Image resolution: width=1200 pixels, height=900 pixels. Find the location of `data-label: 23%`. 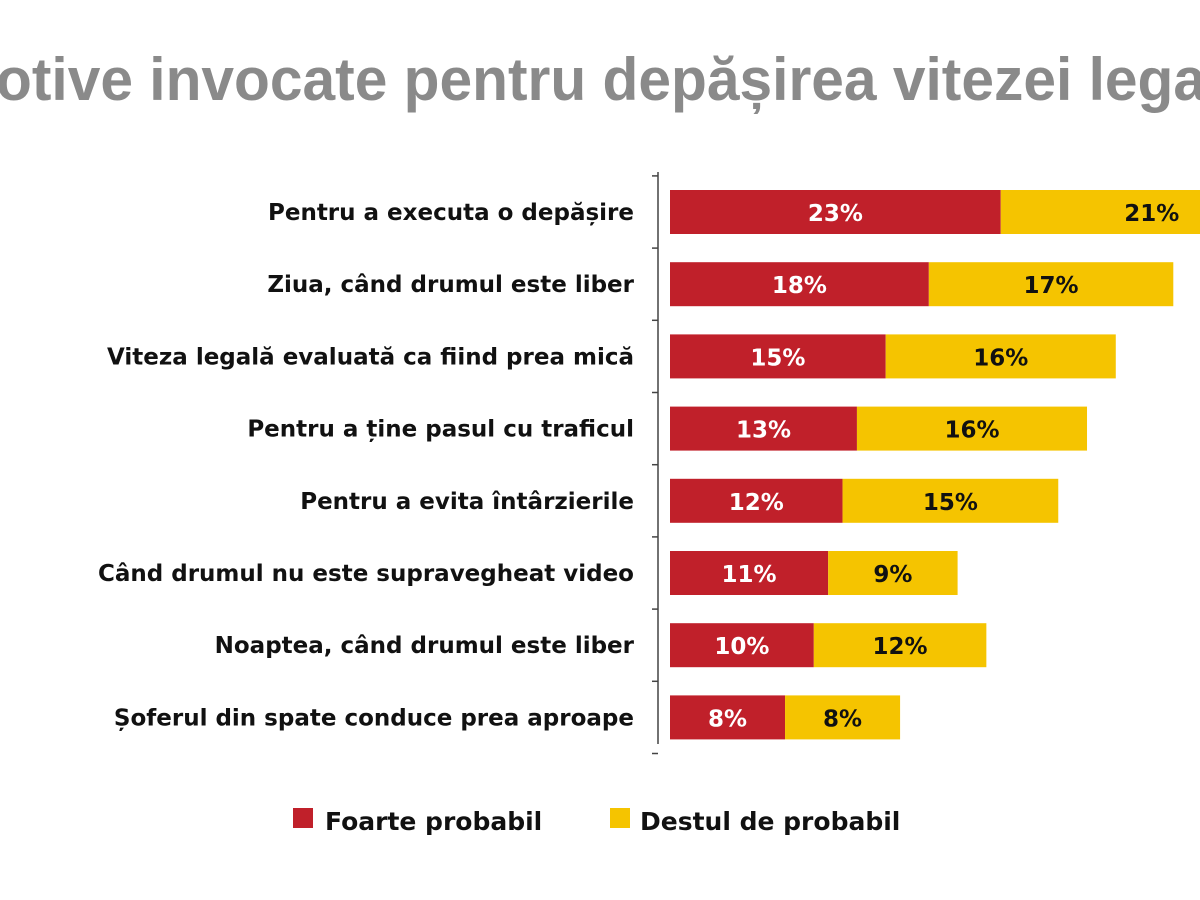

data-label: 23% is located at coordinates (835, 214).